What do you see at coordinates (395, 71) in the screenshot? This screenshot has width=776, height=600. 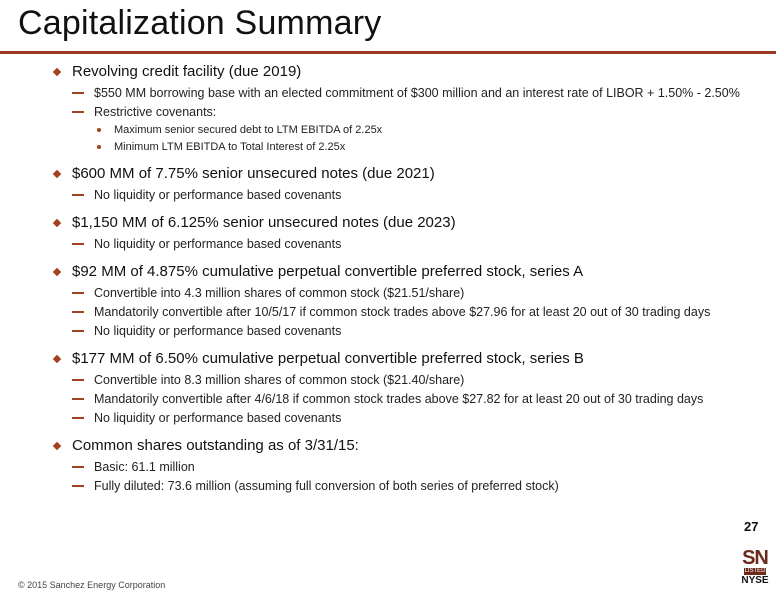 I see `section-heading: Revolving credit facility (due 2019)` at bounding box center [395, 71].